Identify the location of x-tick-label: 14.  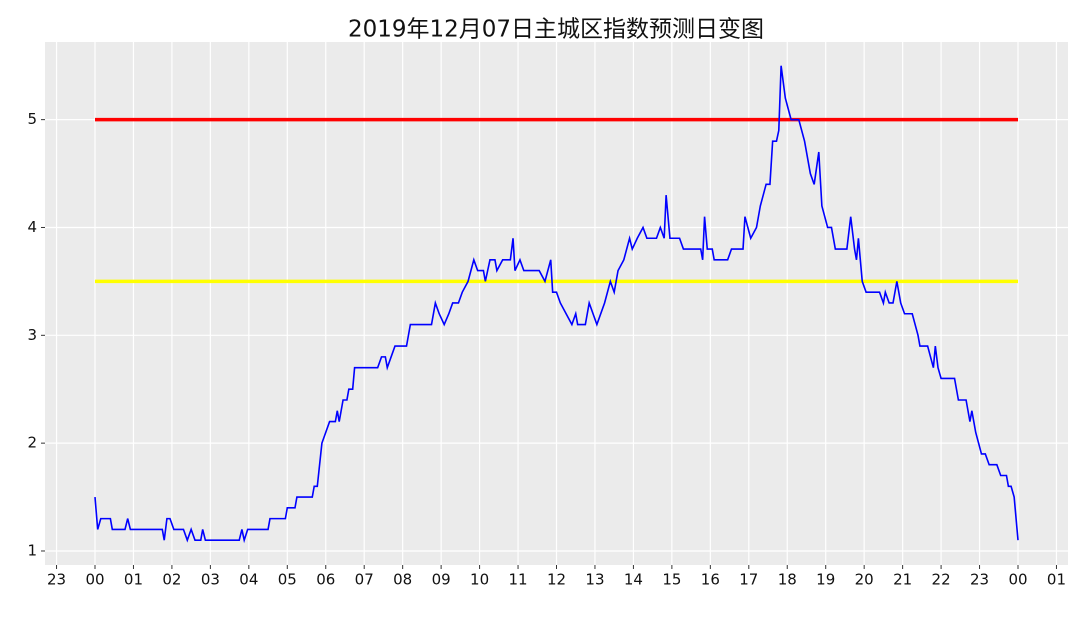
(633, 580).